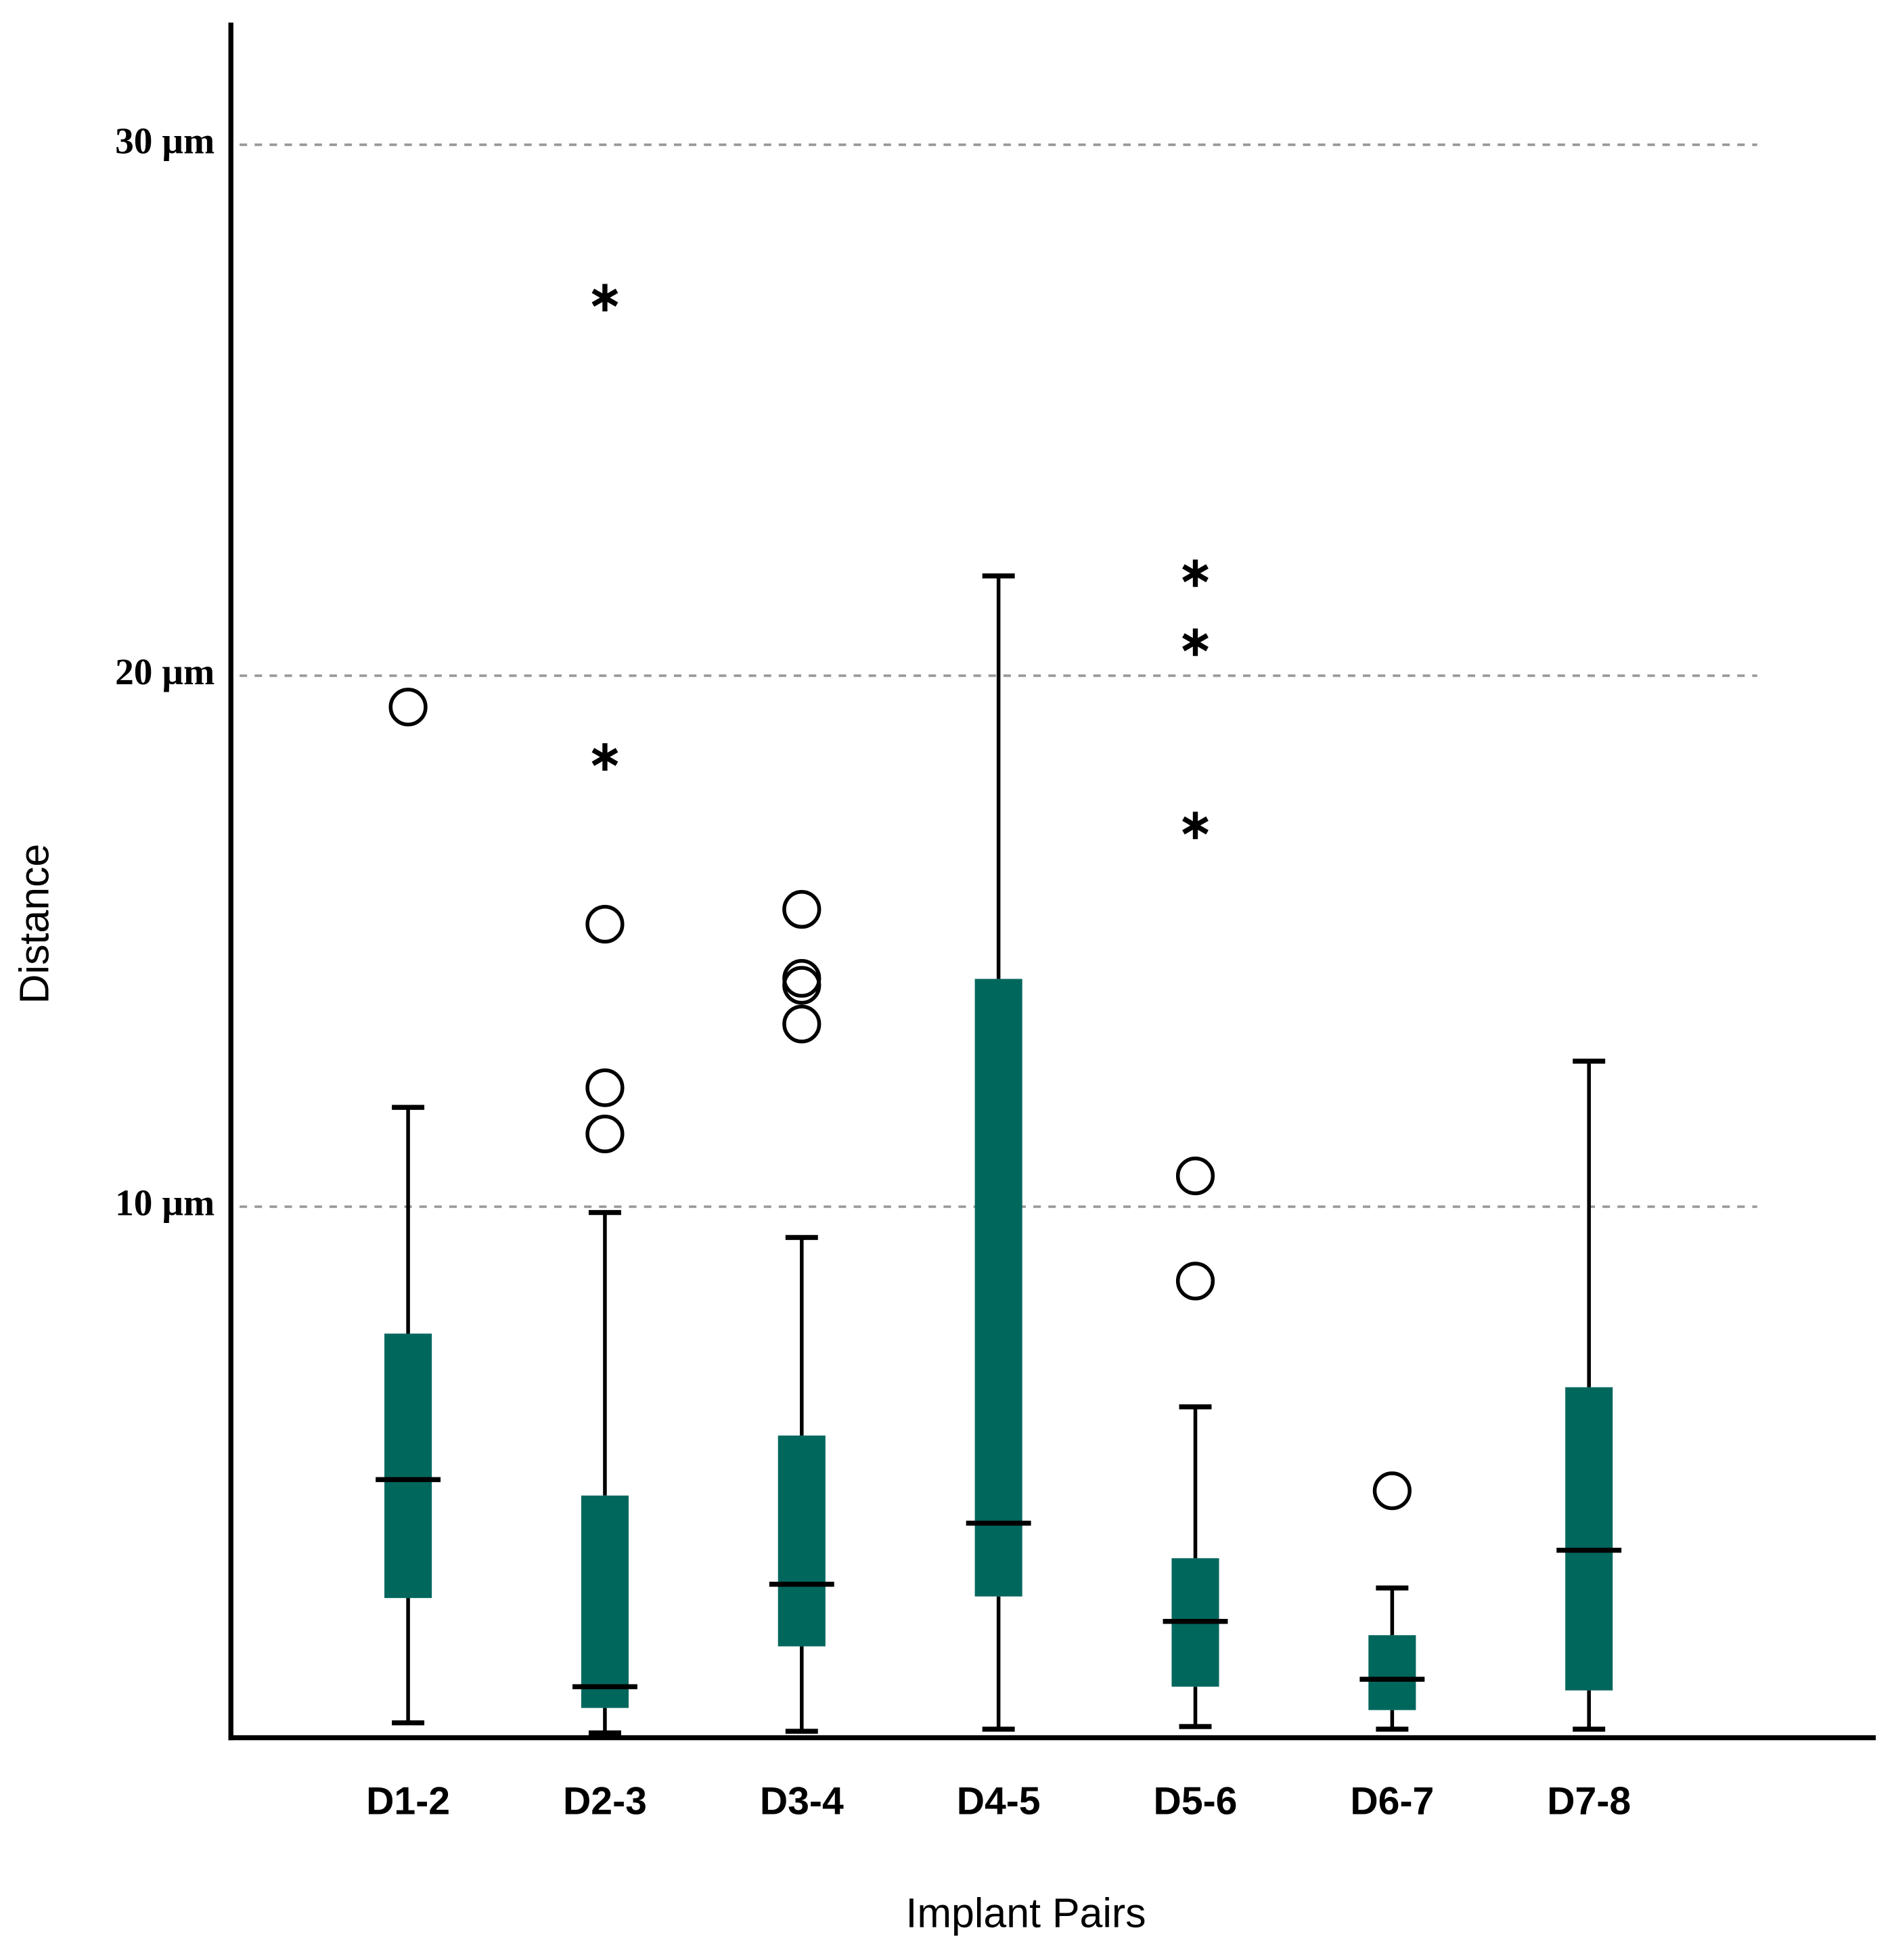  I want to click on y-tick-label: 20 µm, so click(165, 671).